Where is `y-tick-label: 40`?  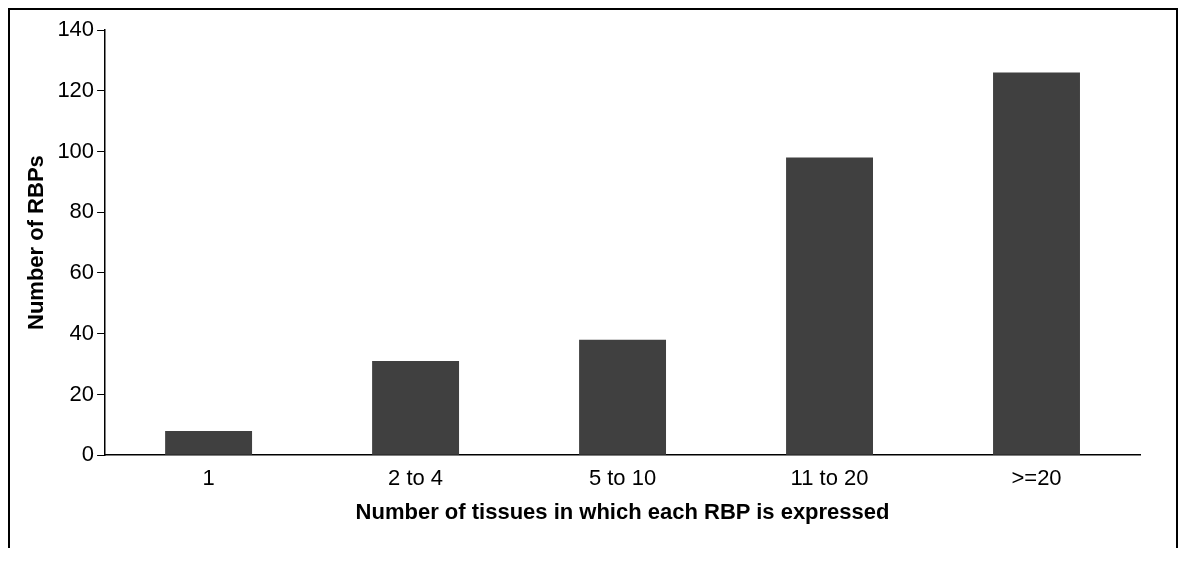
y-tick-label: 40 is located at coordinates (82, 332).